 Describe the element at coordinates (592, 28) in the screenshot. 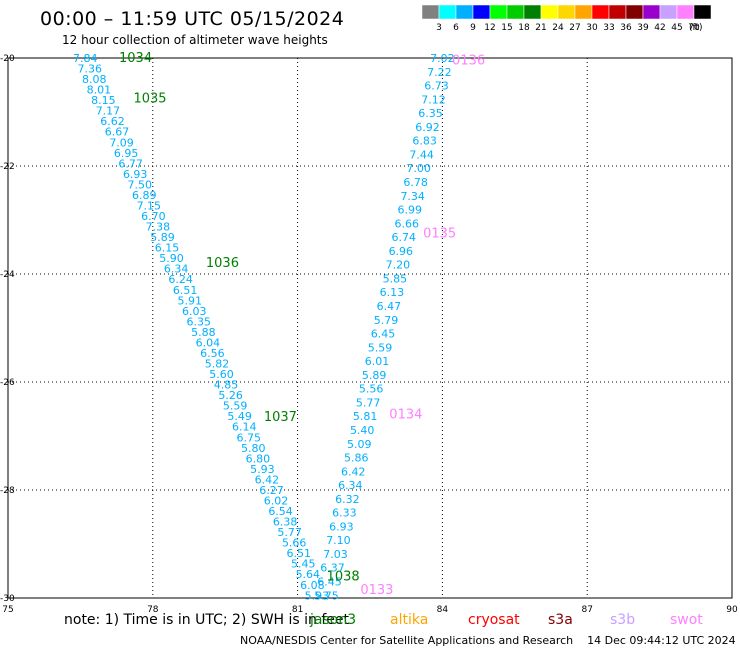

I see `color-scale-label: 30` at that location.